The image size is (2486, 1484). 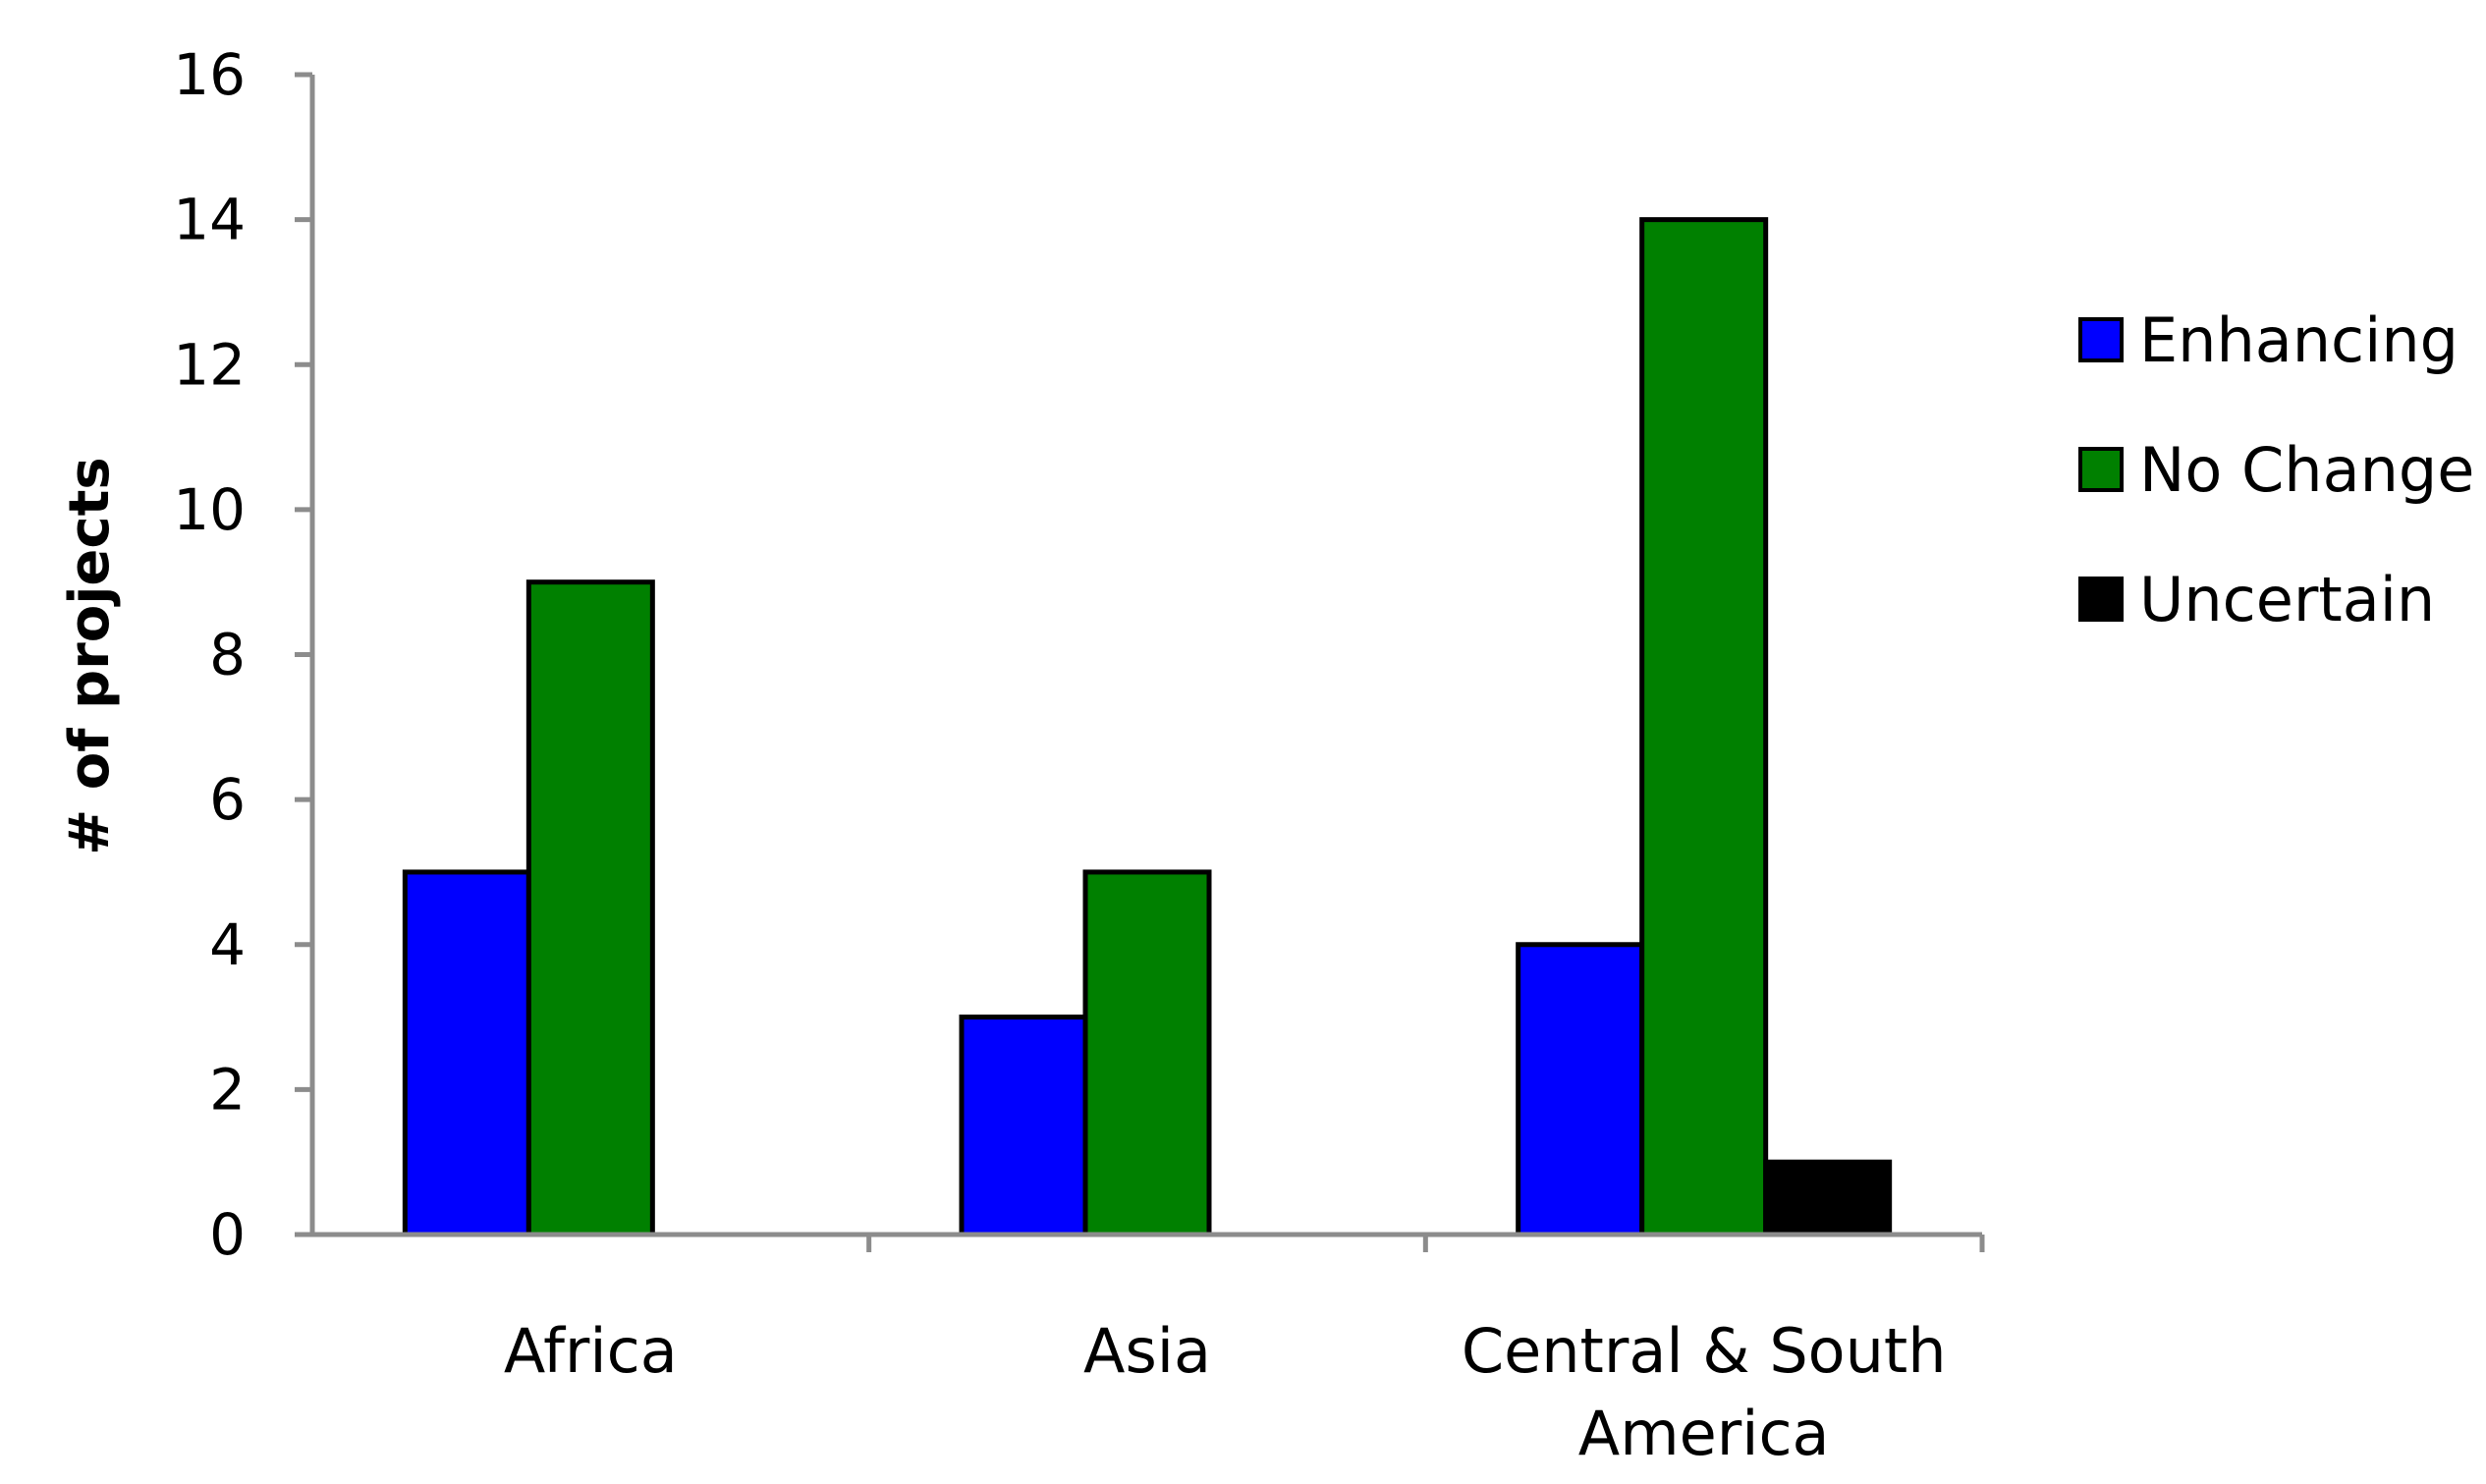 What do you see at coordinates (227, 655) in the screenshot?
I see `y-tick-label: 8` at bounding box center [227, 655].